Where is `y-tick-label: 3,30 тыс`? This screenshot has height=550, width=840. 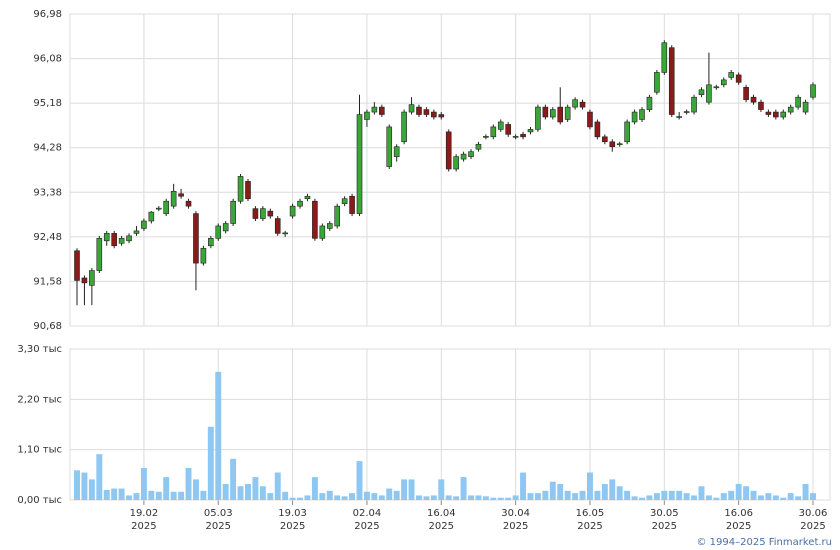
y-tick-label: 3,30 тыс is located at coordinates (39, 349).